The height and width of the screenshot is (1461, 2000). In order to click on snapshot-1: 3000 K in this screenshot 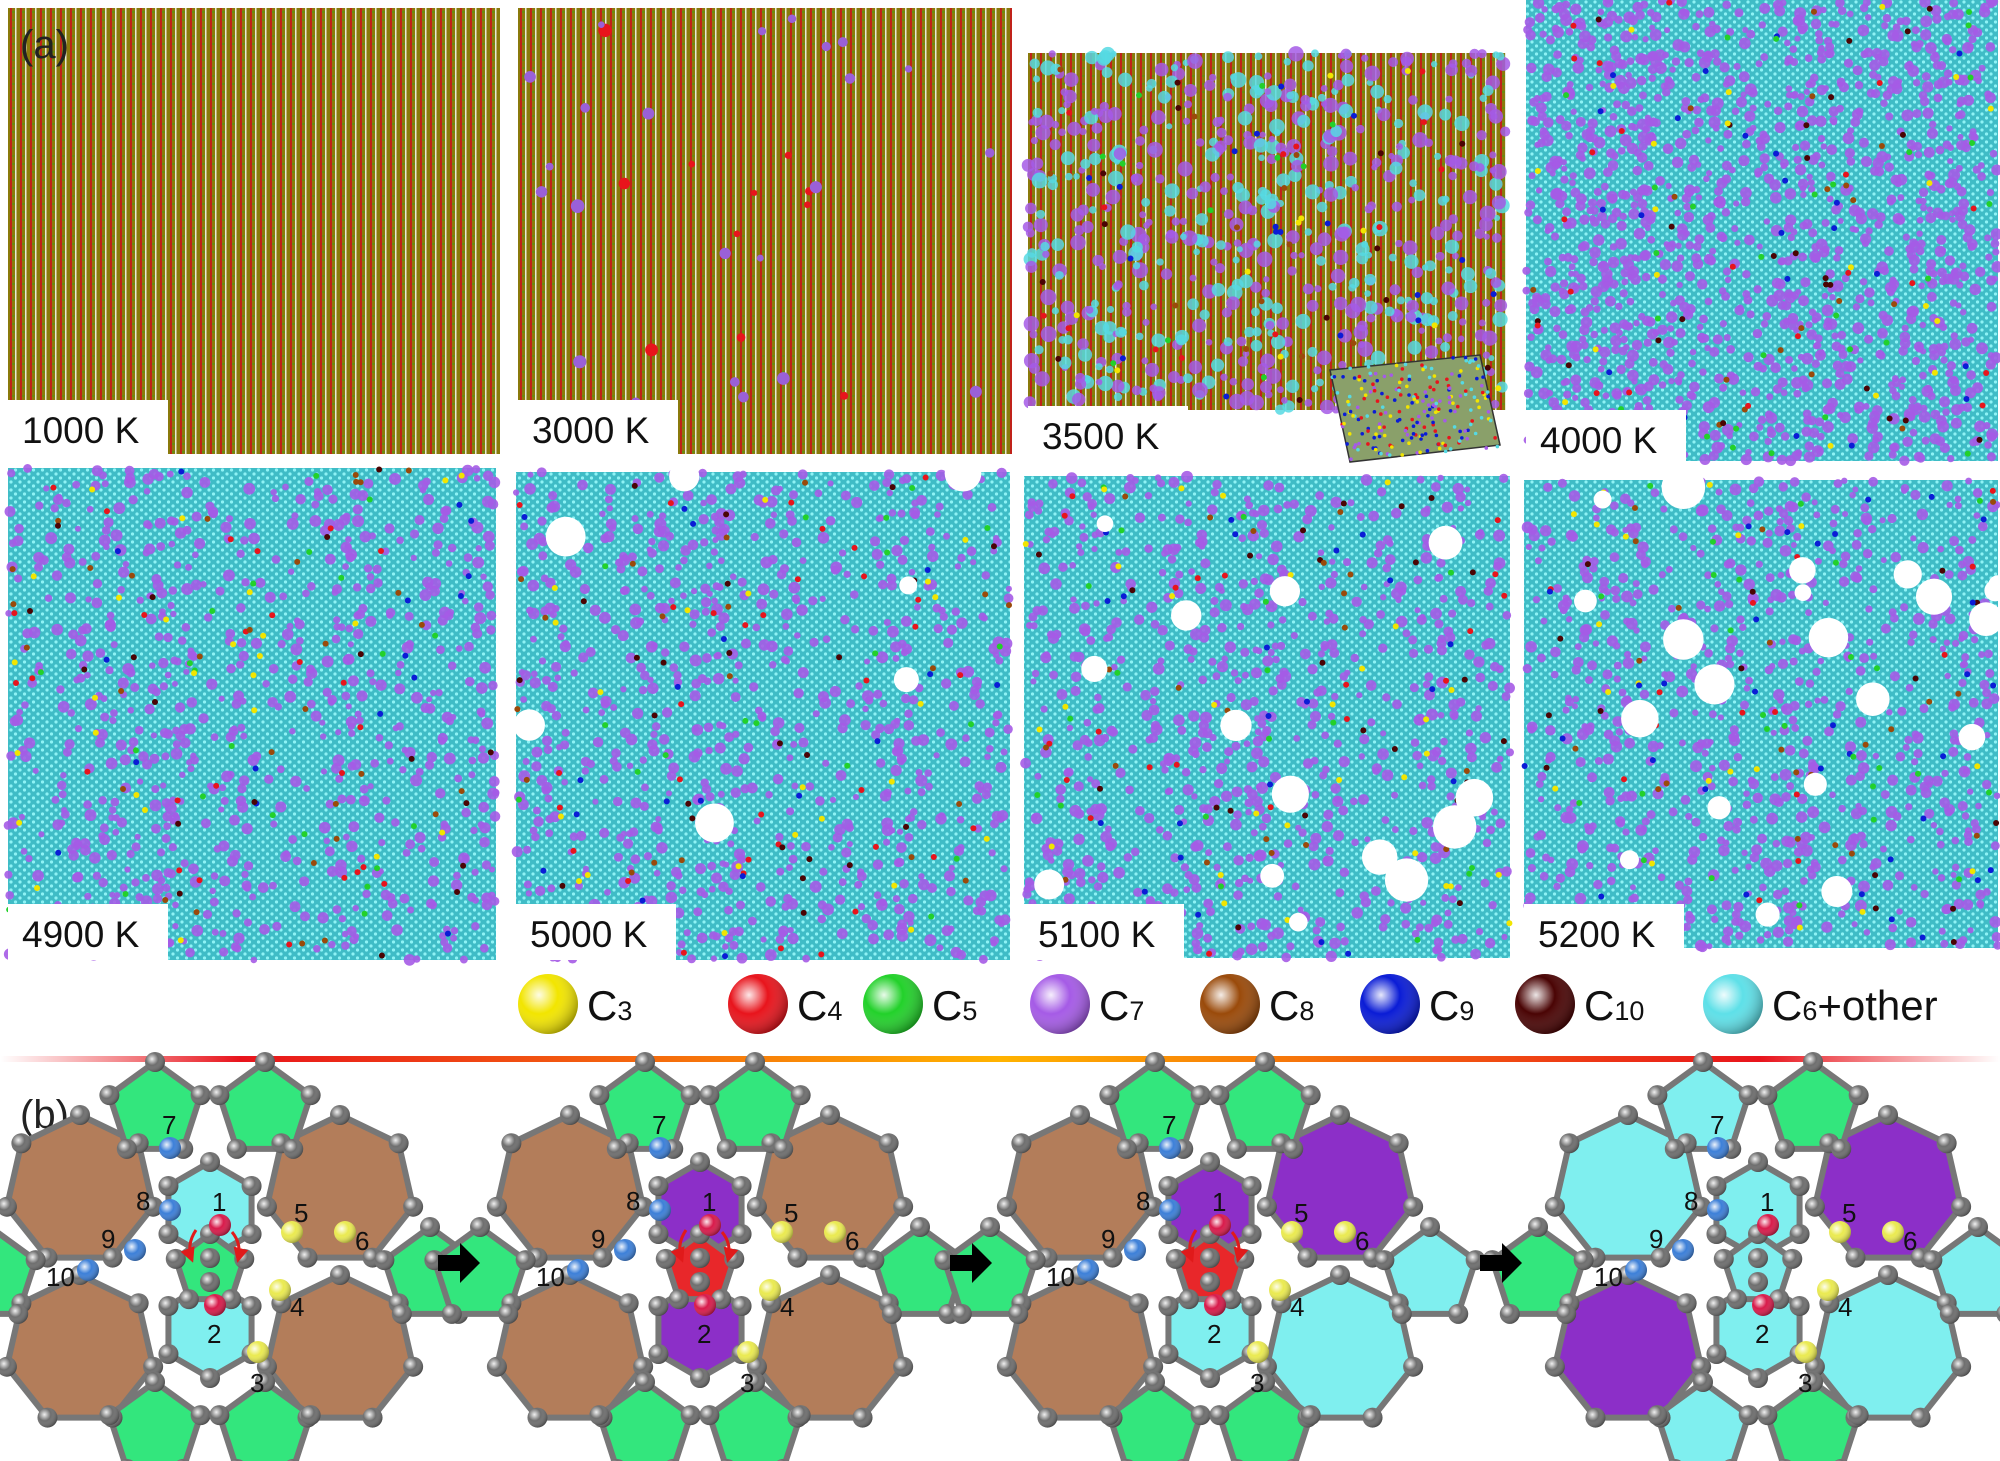, I will do `click(765, 232)`.